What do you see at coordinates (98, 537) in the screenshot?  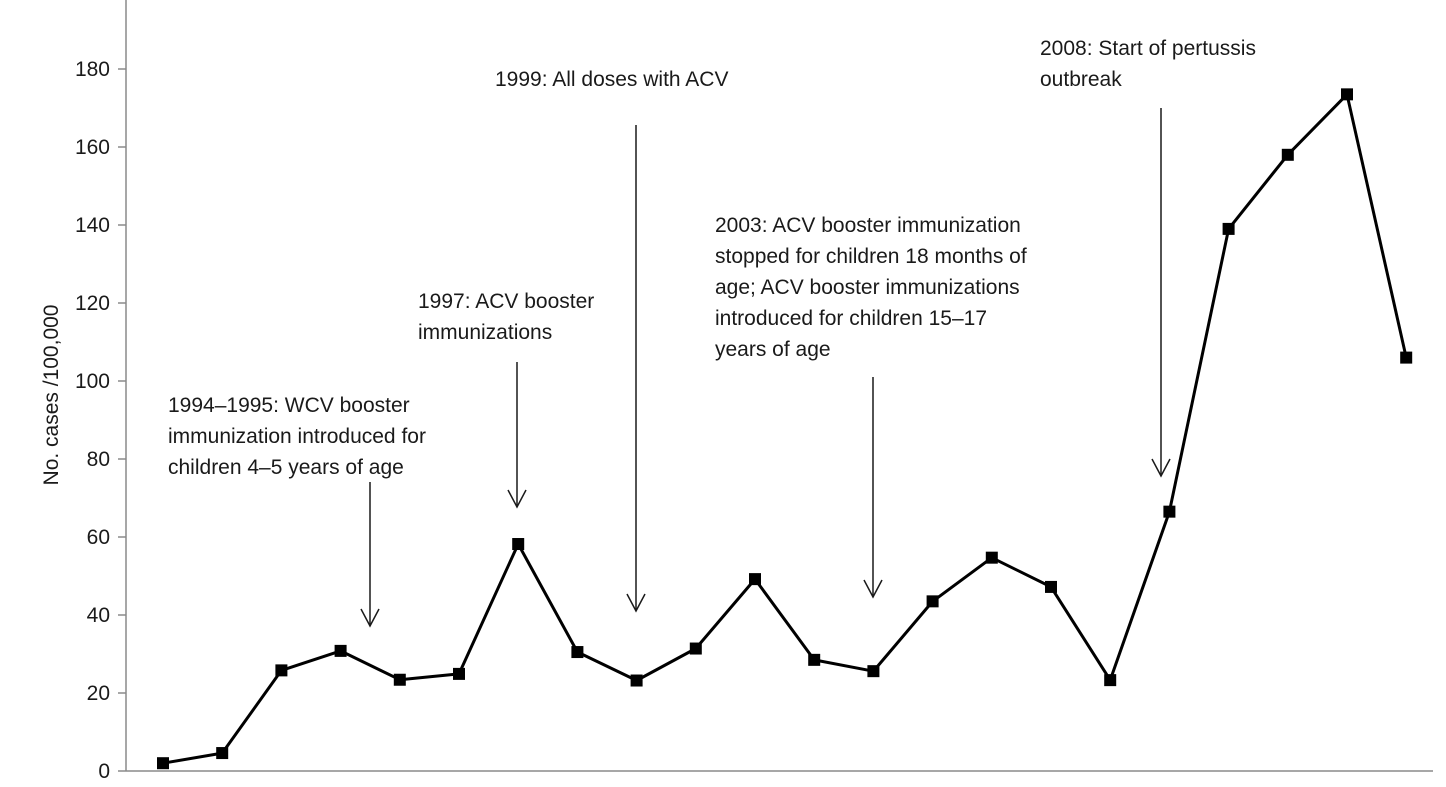 I see `y-tick-label: 60` at bounding box center [98, 537].